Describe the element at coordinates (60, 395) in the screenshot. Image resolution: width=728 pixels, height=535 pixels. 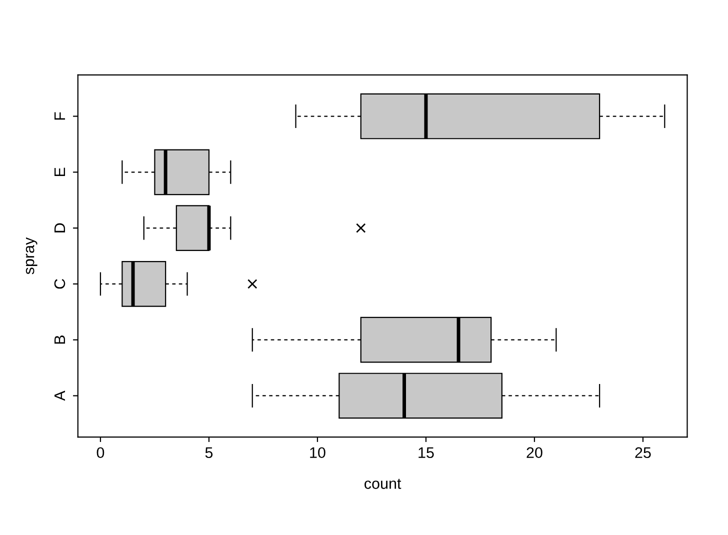
I see `y-tick-label: A` at that location.